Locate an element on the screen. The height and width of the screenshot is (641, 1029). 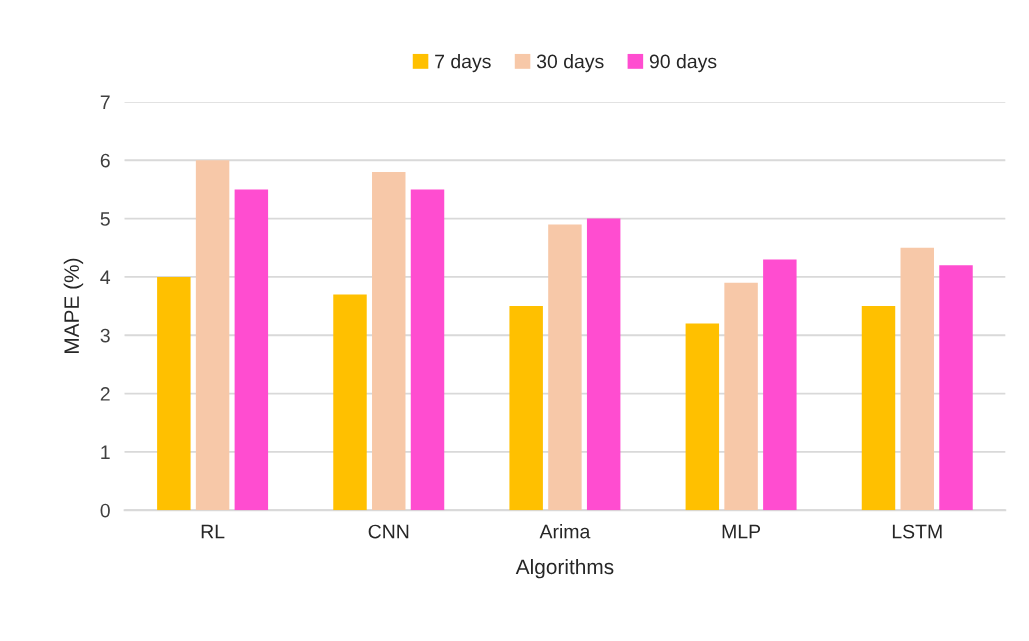
y-tick-label: 5 is located at coordinates (105, 219).